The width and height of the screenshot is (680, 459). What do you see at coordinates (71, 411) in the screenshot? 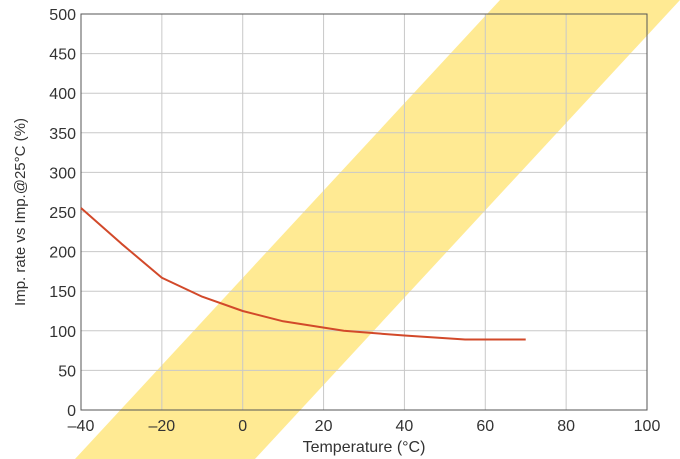
I see `y-tick-label: 0` at bounding box center [71, 411].